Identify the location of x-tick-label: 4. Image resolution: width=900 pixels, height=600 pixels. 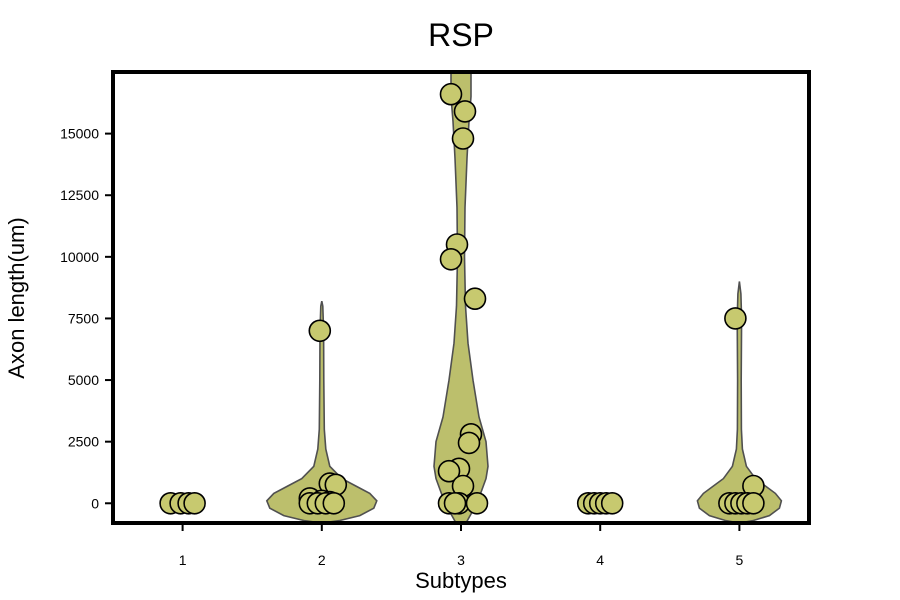
(600, 560).